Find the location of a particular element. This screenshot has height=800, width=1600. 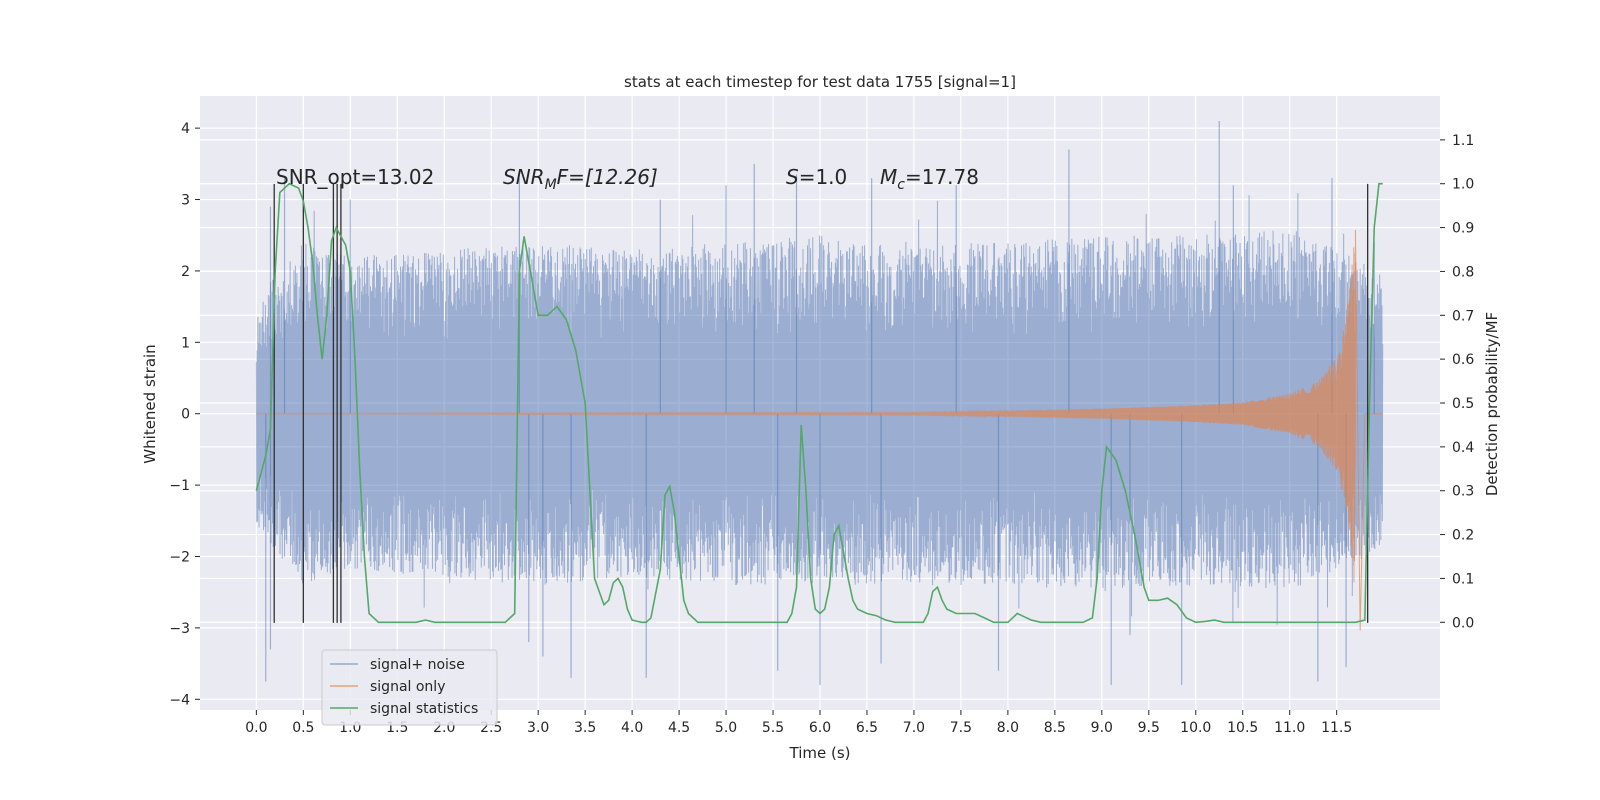

x-tick-label: 6.0 is located at coordinates (820, 728).